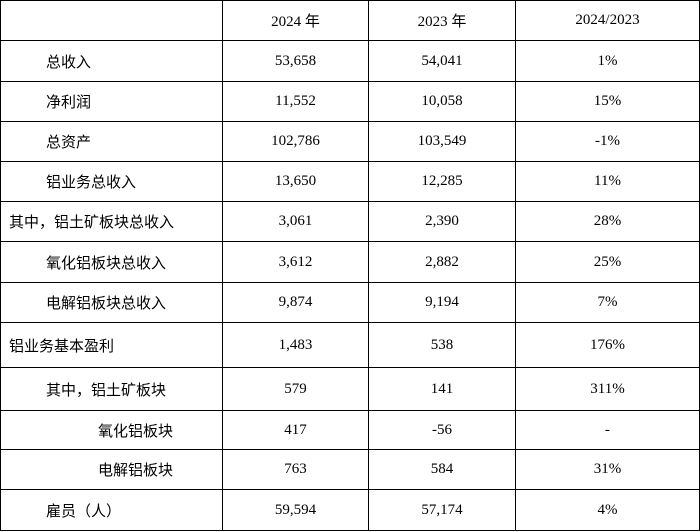 This screenshot has width=700, height=532. I want to click on value-cell: 2,390, so click(442, 221).